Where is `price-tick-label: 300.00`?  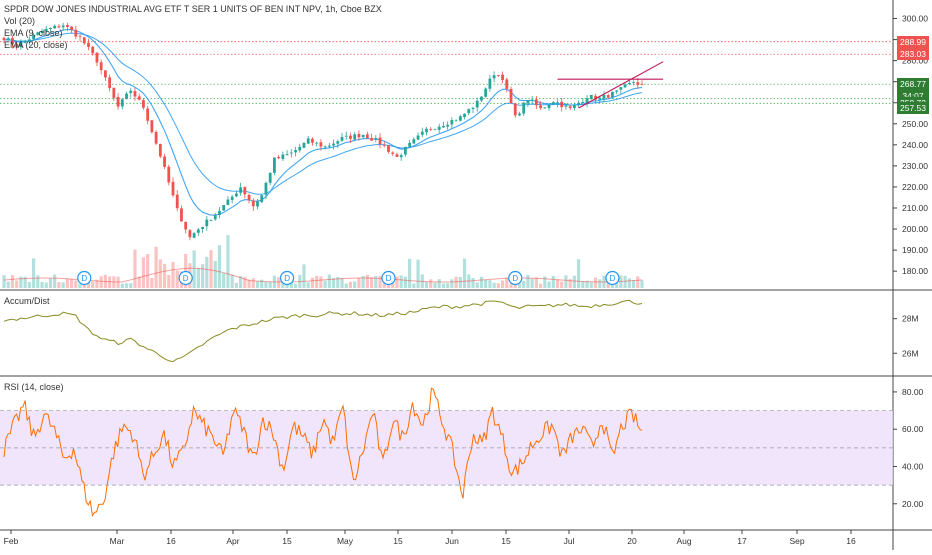 price-tick-label: 300.00 is located at coordinates (915, 19).